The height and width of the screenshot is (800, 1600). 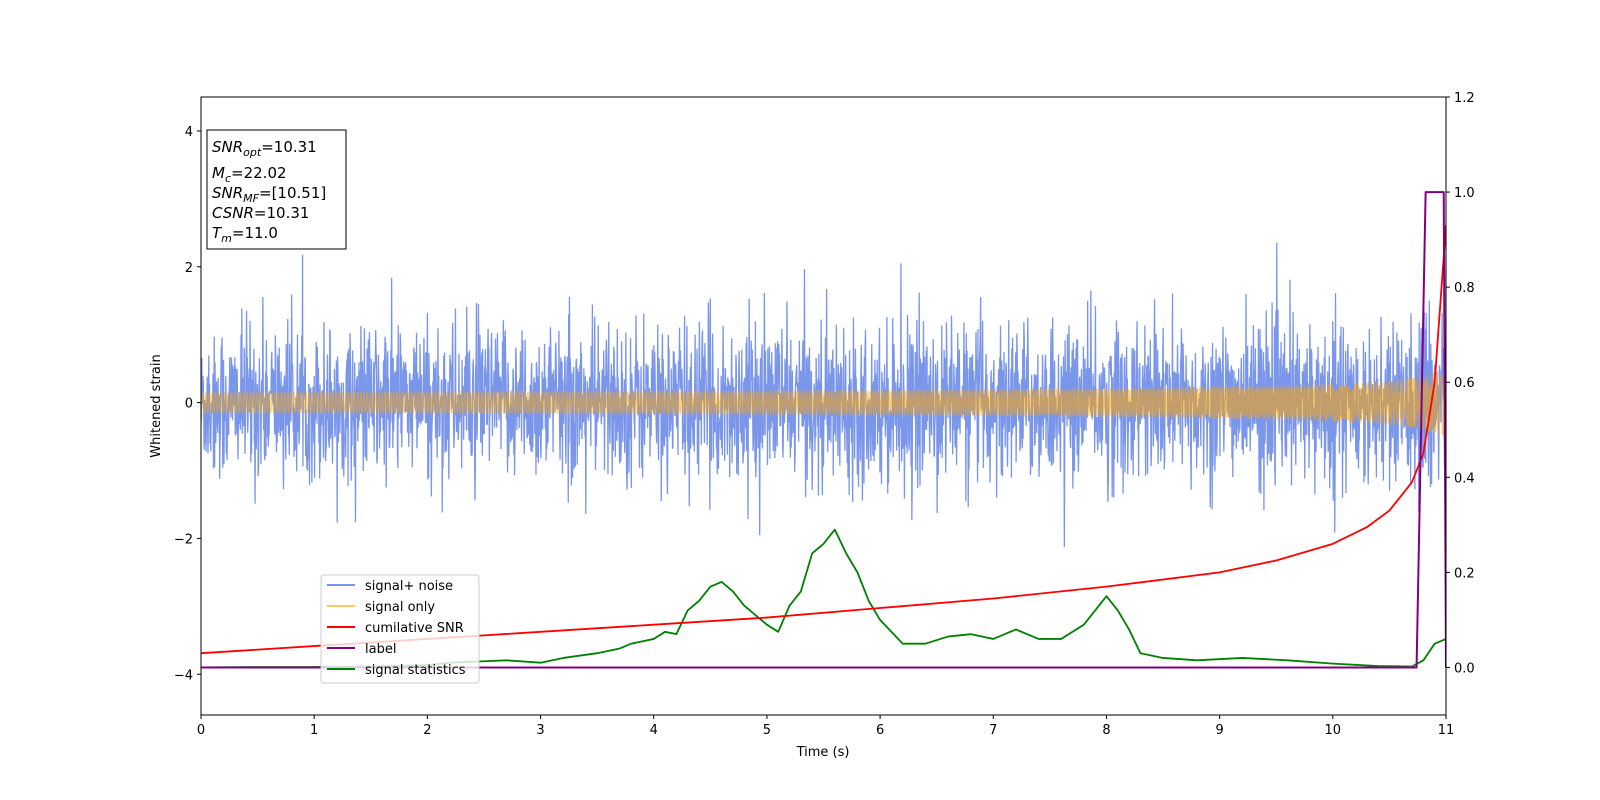 I want to click on x-tick-label: 5, so click(x=767, y=730).